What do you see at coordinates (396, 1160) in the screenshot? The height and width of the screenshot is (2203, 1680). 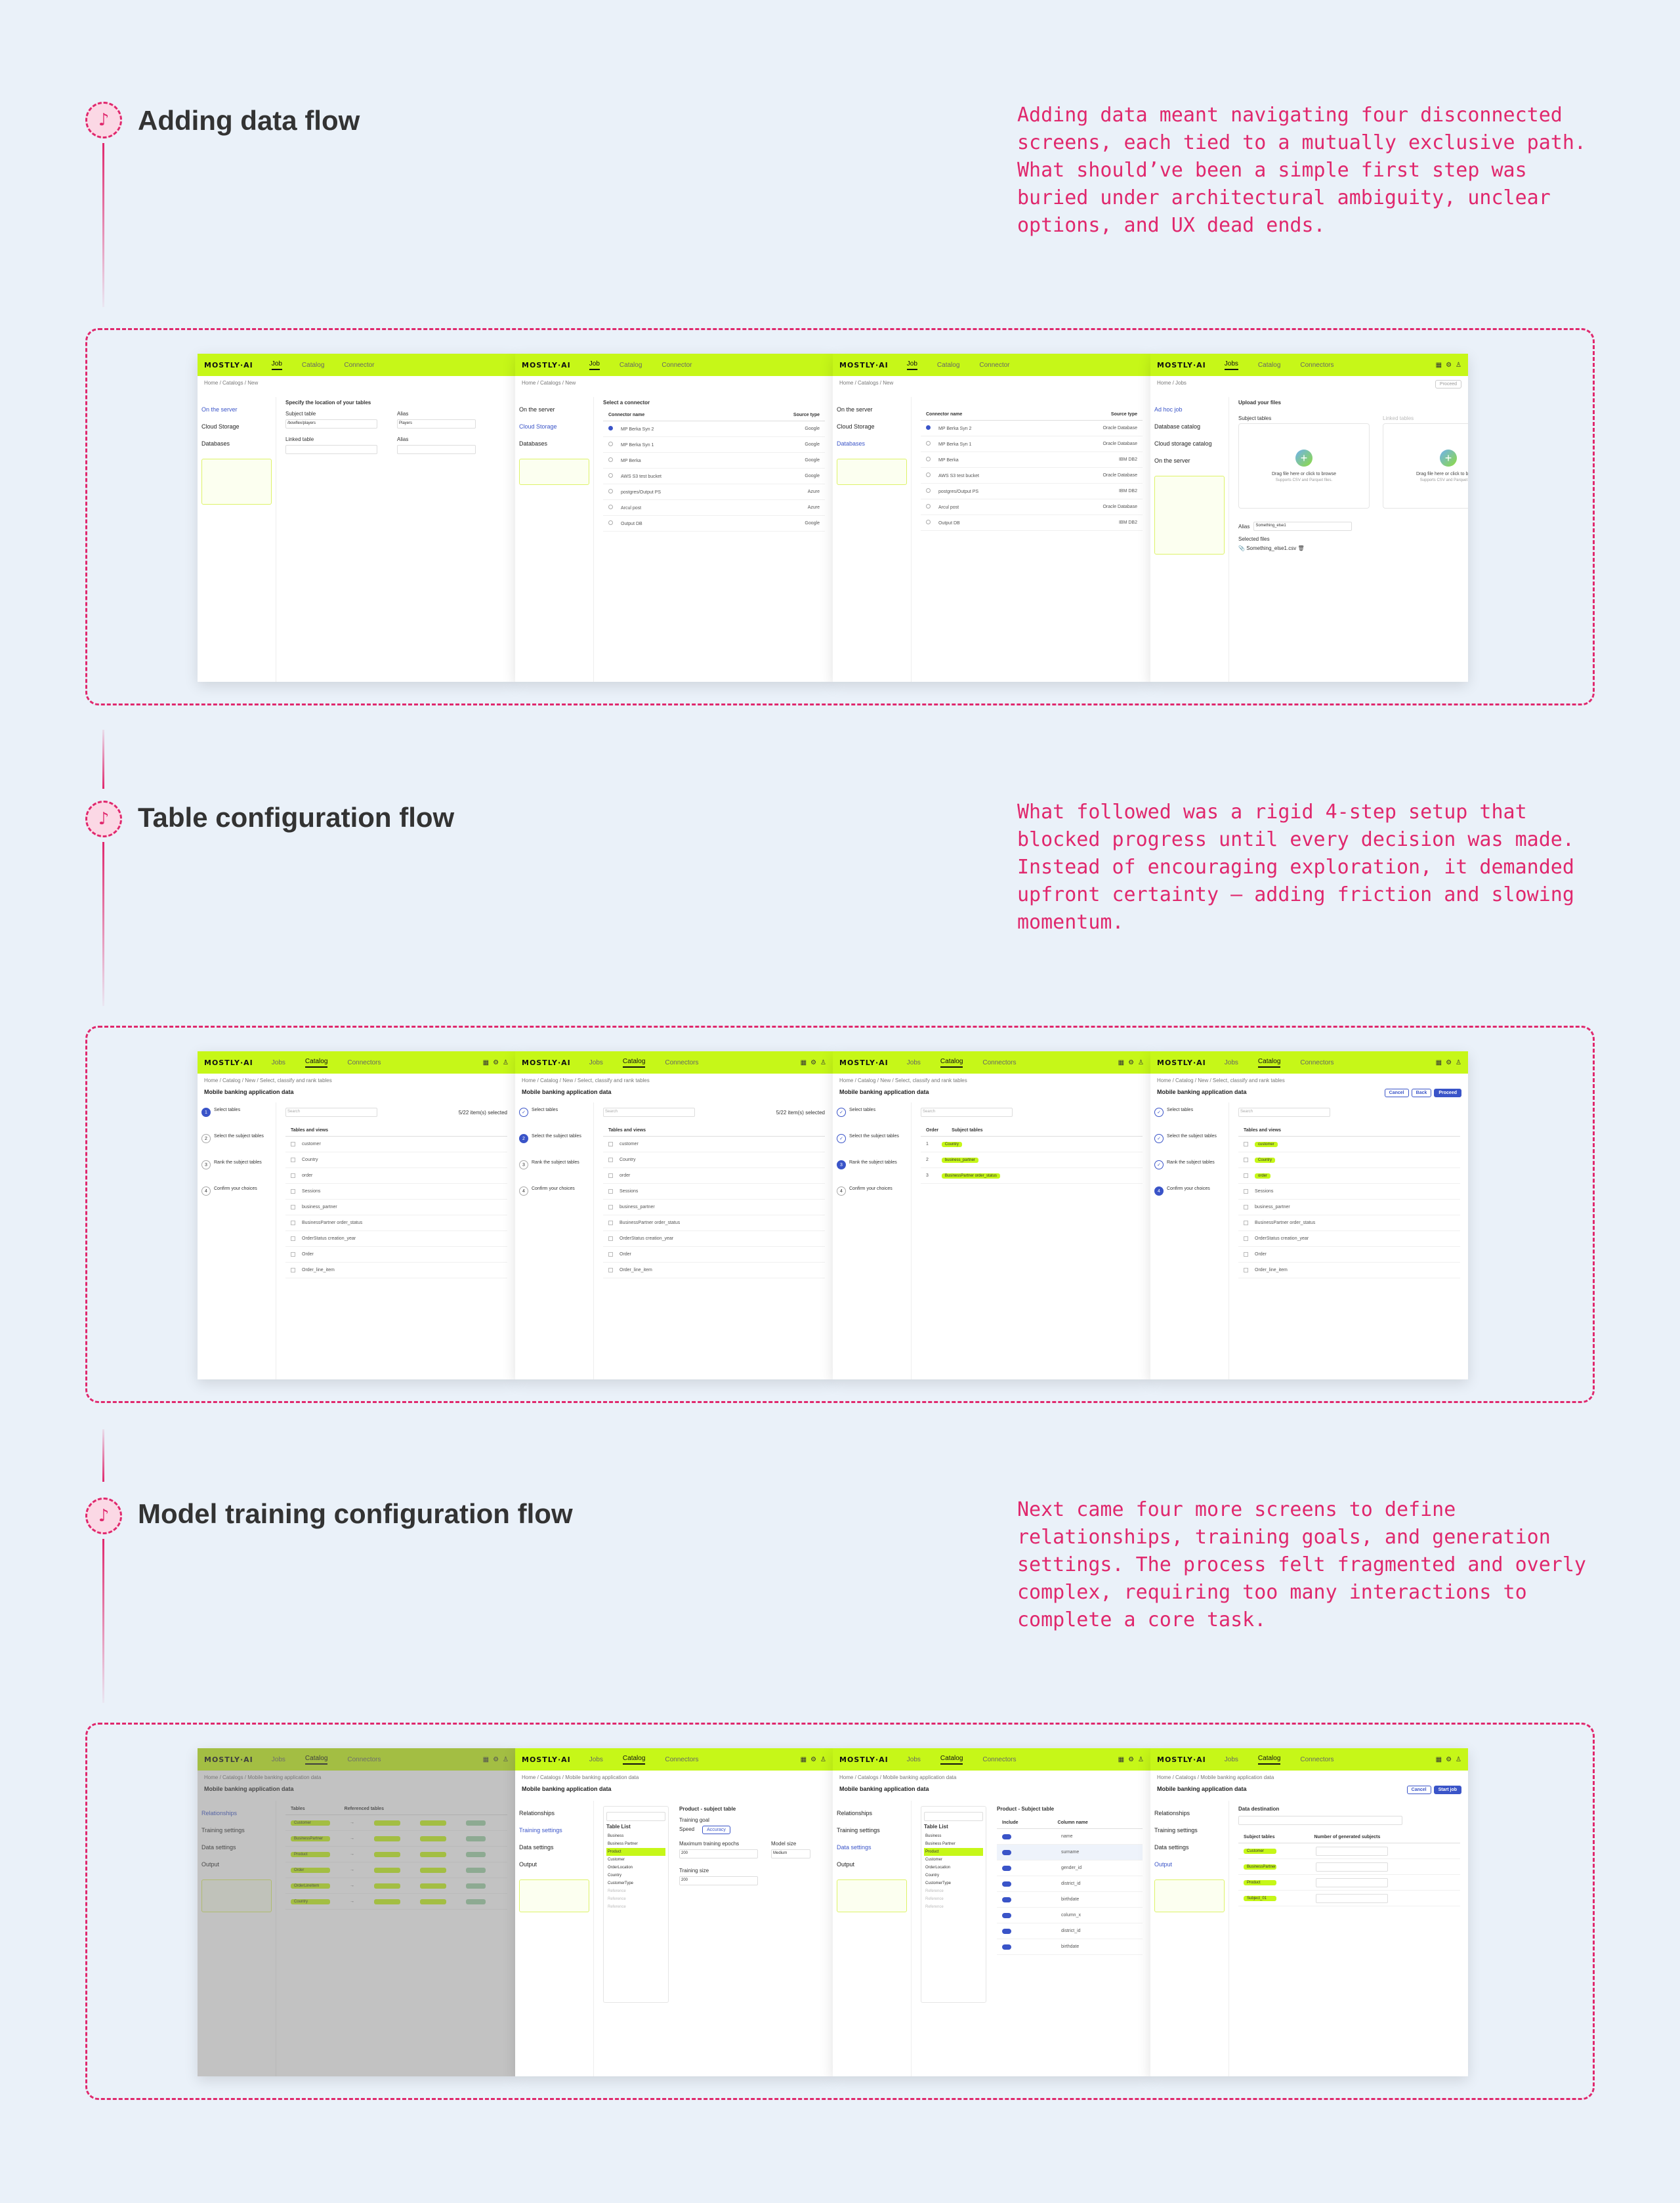 I see `table-row: Country` at bounding box center [396, 1160].